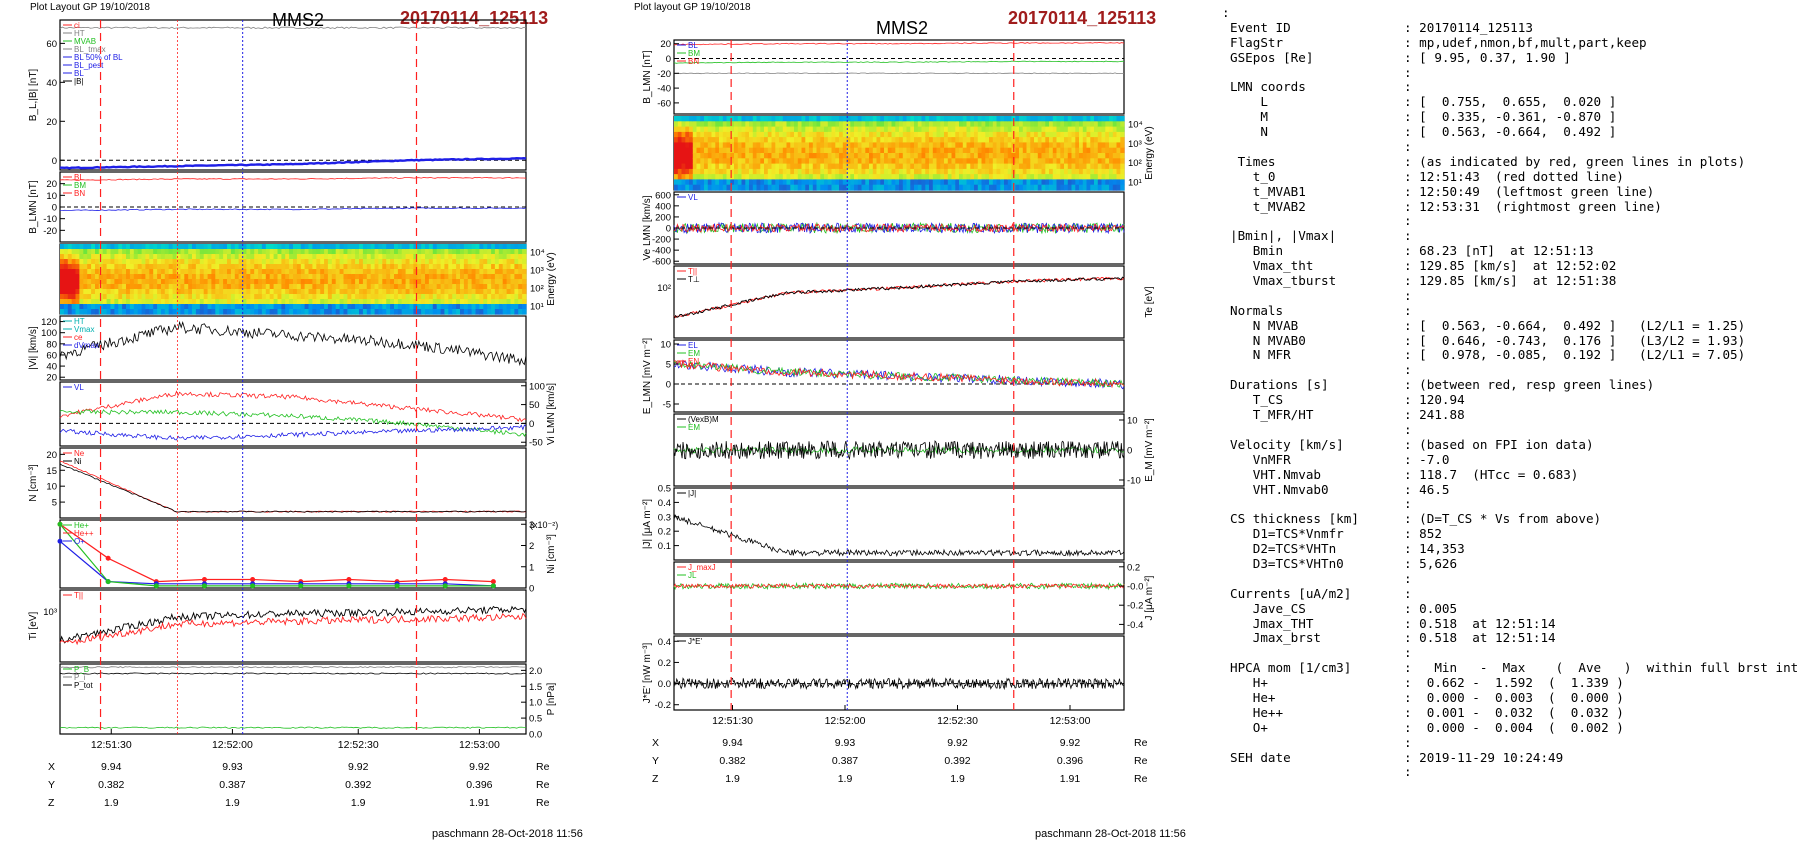 This screenshot has height=841, width=1804. I want to click on info-value: : [ 0.335, -0.361, -0.870 ], so click(1510, 117).